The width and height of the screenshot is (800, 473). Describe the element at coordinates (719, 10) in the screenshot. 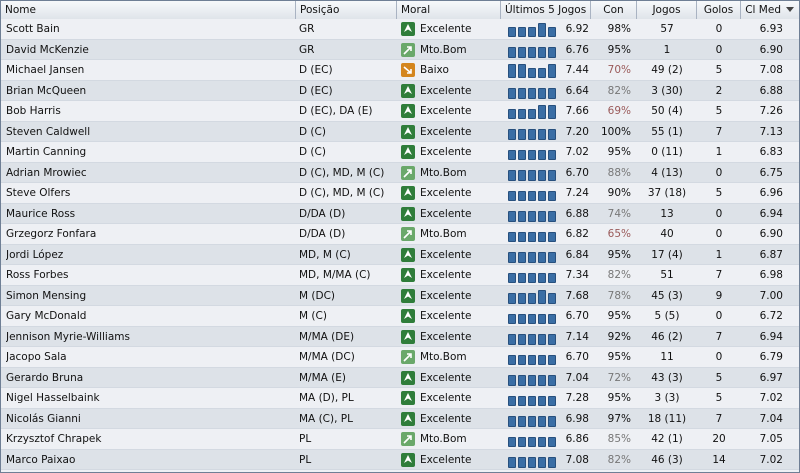

I see `header-golos: Golos` at that location.